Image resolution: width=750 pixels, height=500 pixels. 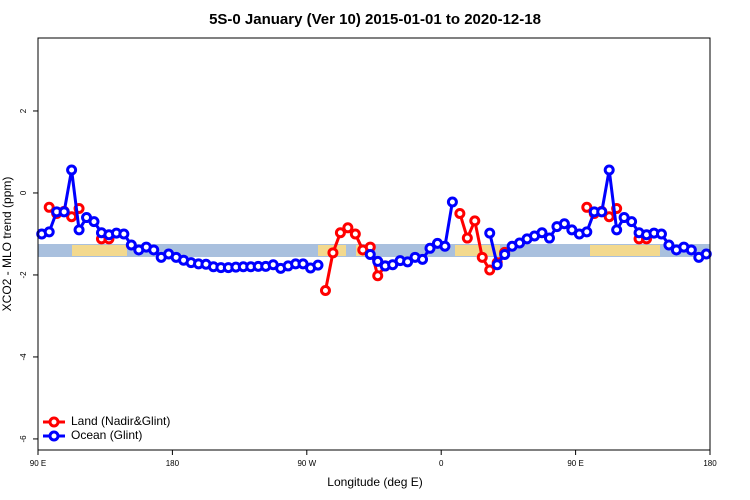 I want to click on y-tick-label: -6, so click(x=23, y=439).